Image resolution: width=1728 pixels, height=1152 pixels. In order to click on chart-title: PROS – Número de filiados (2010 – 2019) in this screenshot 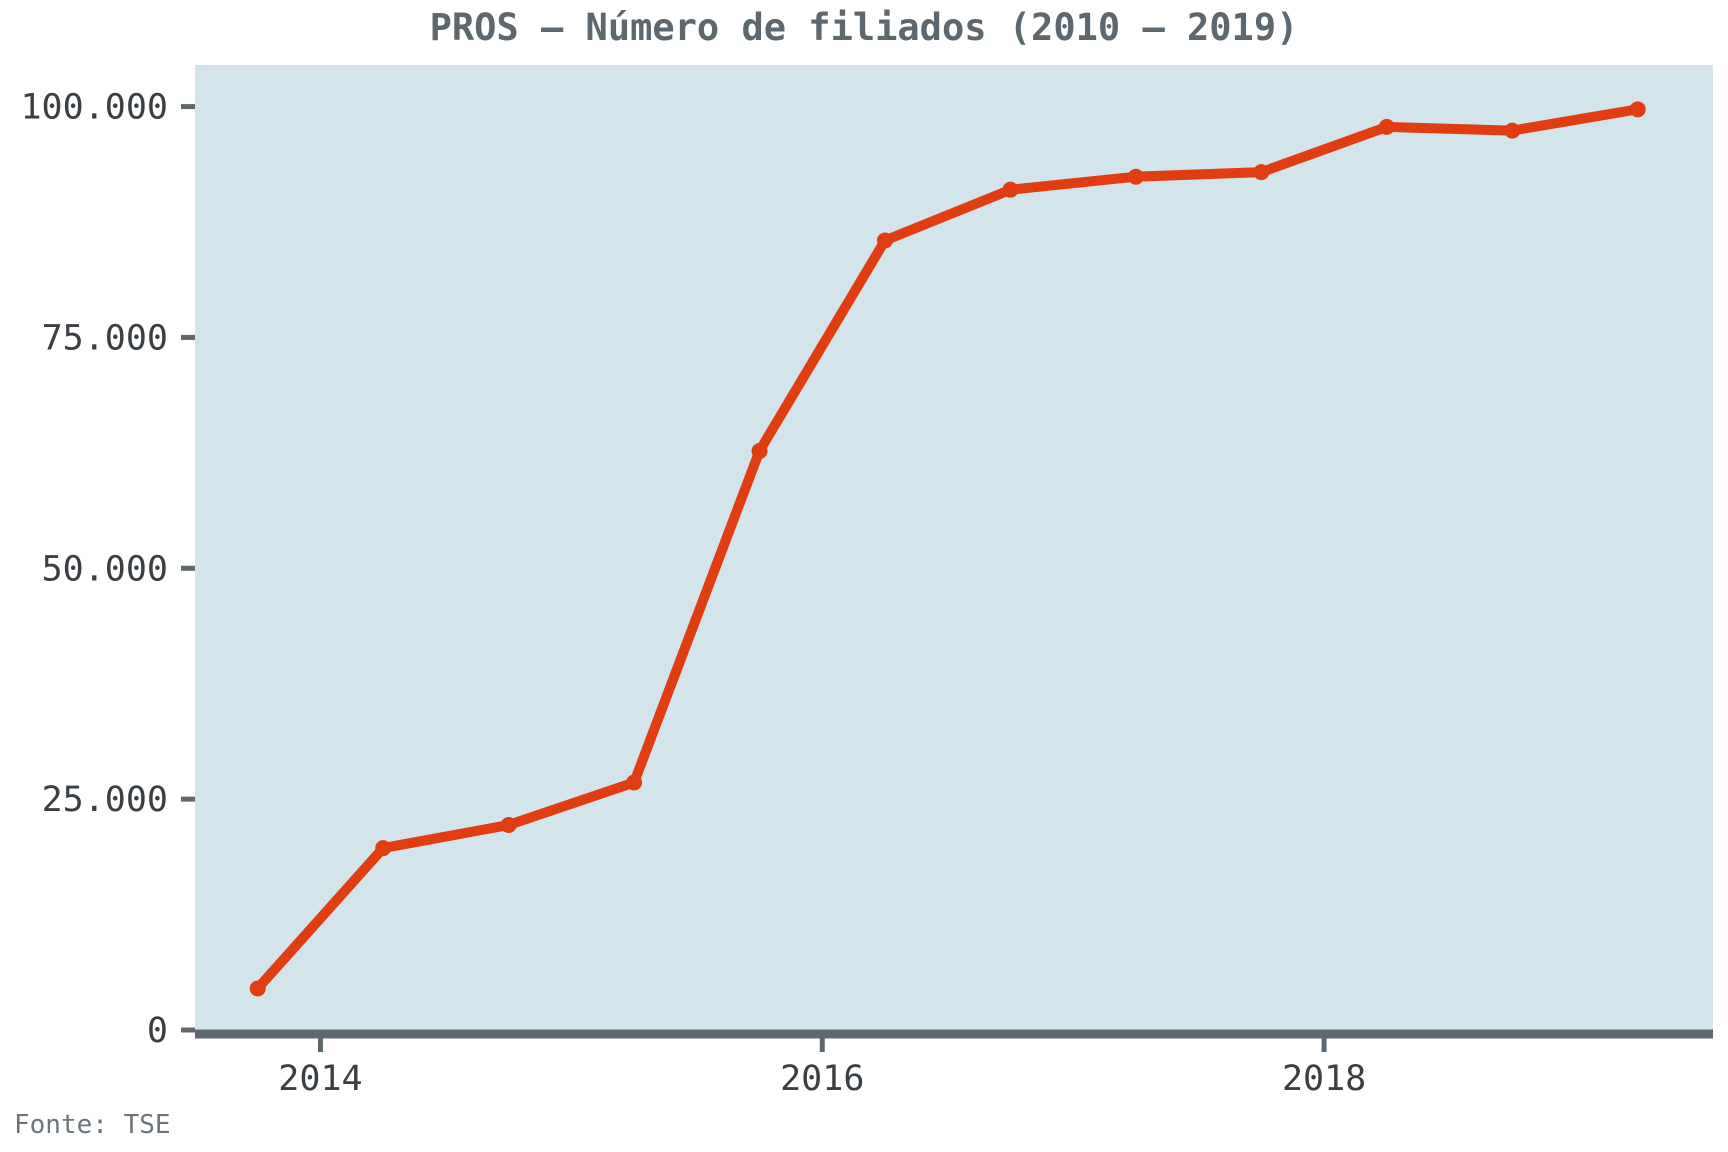, I will do `click(864, 27)`.